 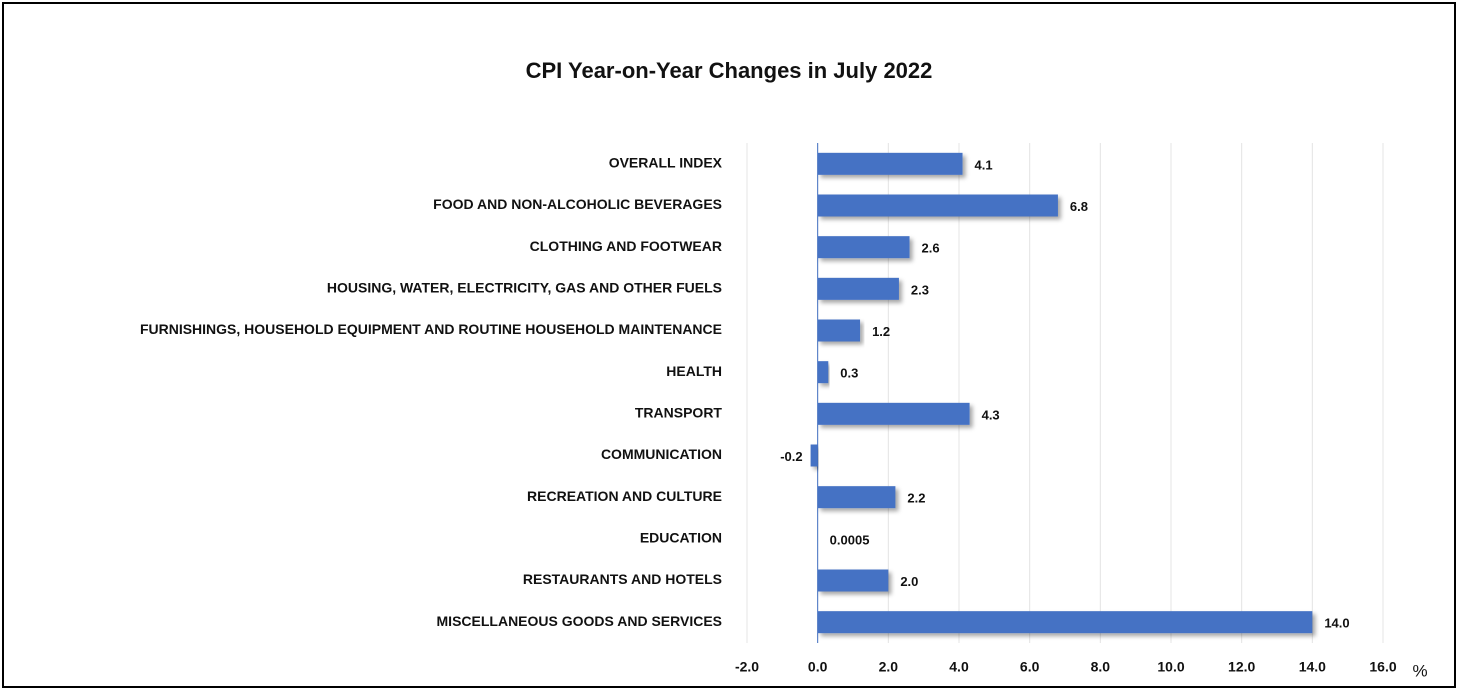 I want to click on data-label: 2.0, so click(x=909, y=581).